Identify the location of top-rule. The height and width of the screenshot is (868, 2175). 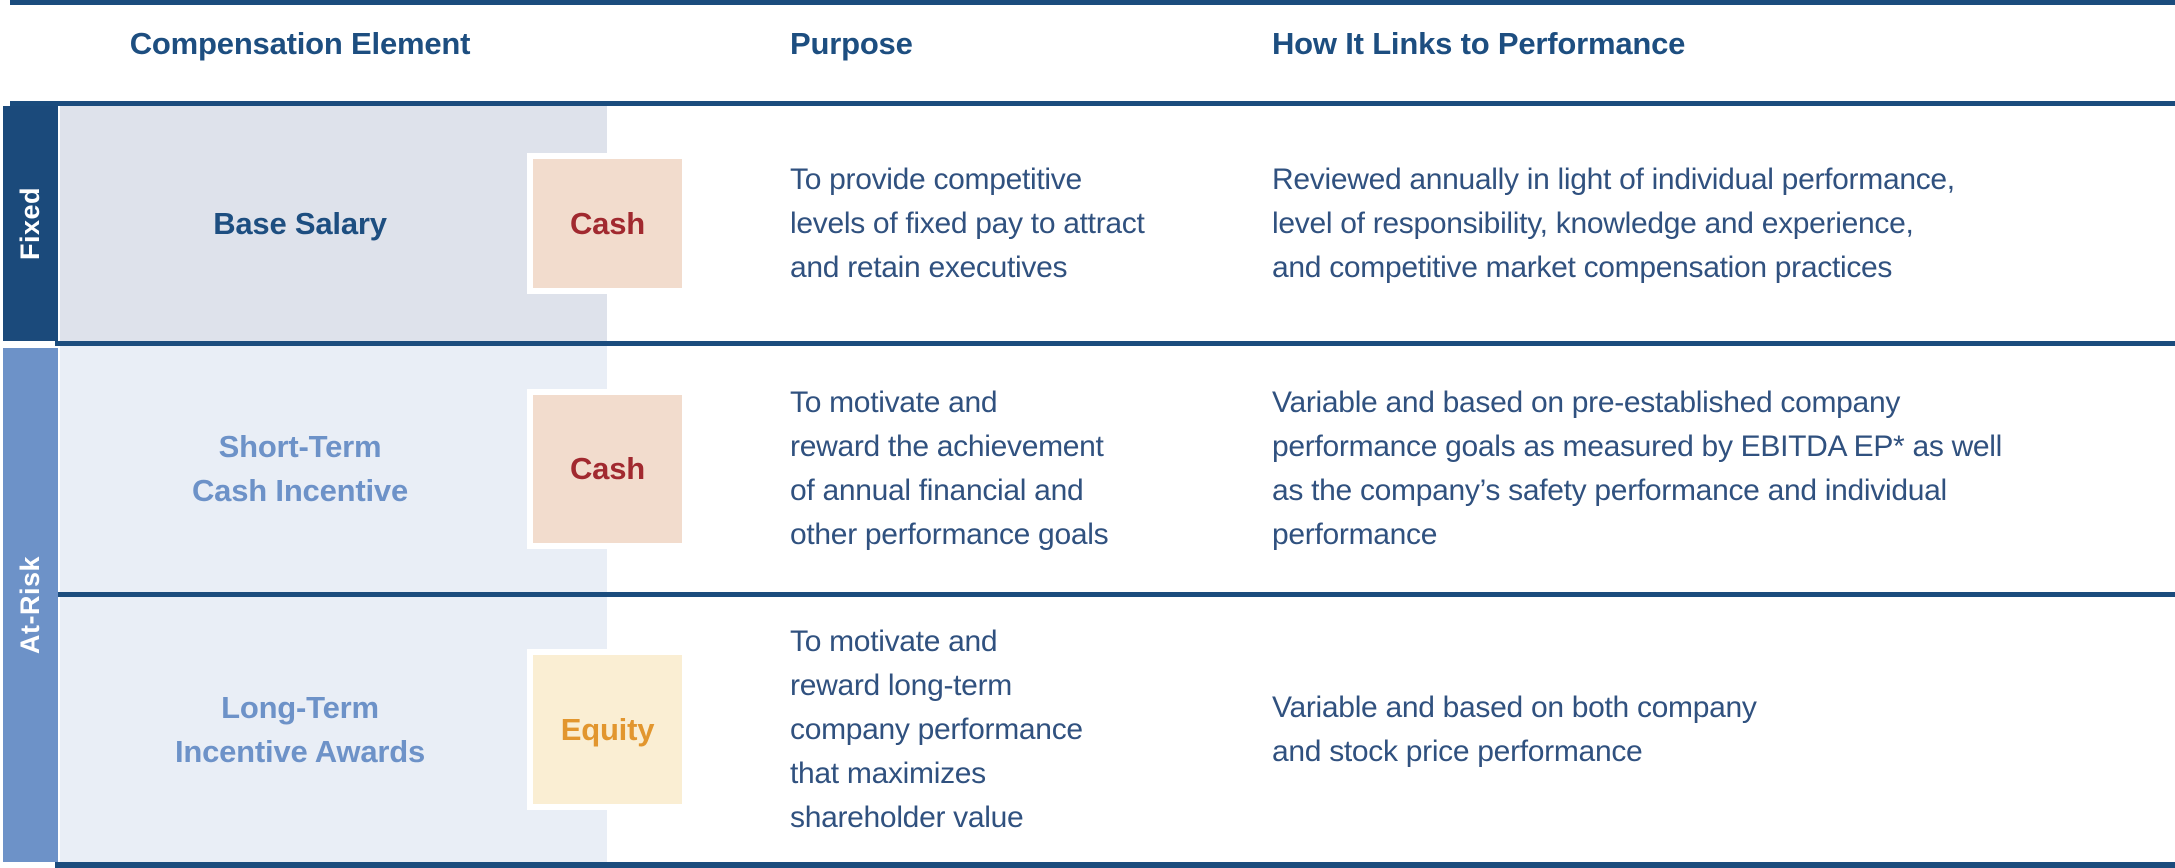
(1092, 2).